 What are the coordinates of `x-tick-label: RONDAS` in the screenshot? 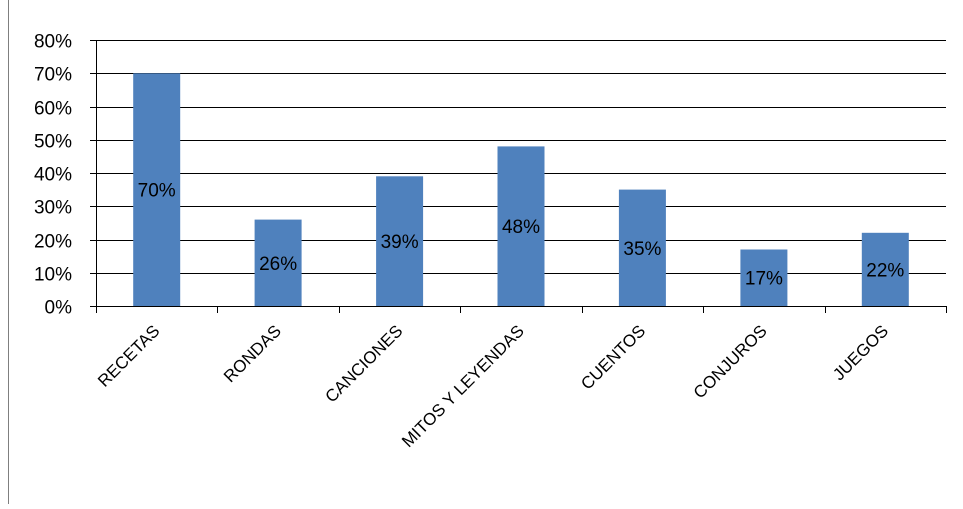 It's located at (252, 353).